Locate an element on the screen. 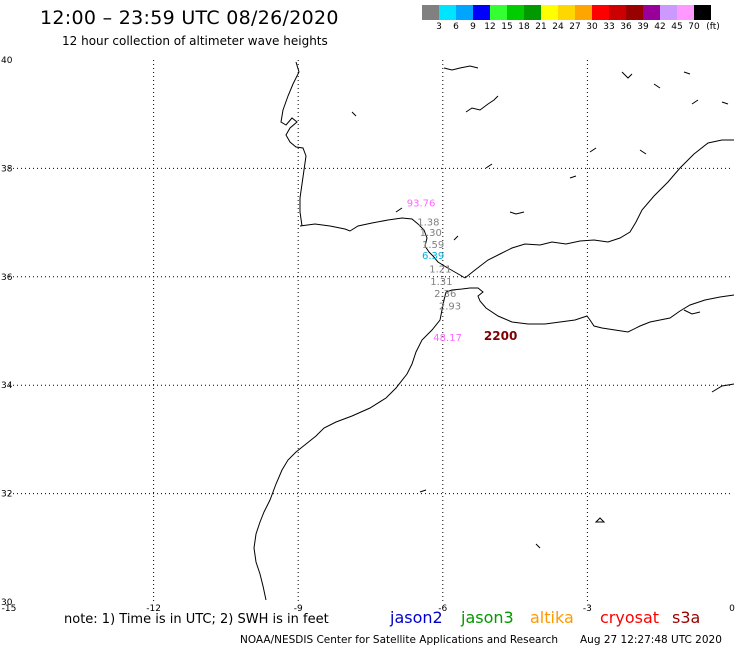 The width and height of the screenshot is (740, 650). lat-tick-label: 36 is located at coordinates (7, 278).